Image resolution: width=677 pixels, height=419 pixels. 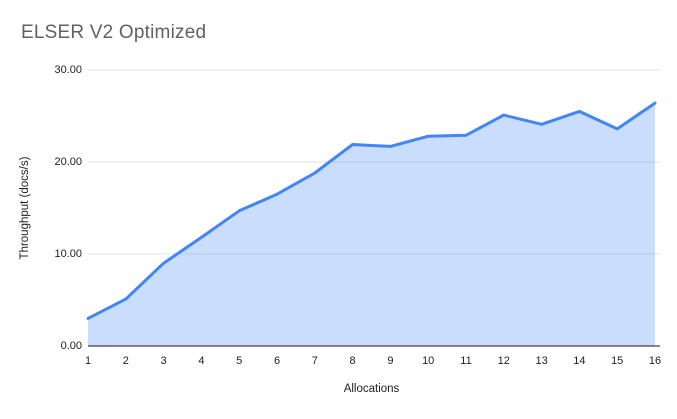 I want to click on x-tick-label: 11, so click(x=466, y=361).